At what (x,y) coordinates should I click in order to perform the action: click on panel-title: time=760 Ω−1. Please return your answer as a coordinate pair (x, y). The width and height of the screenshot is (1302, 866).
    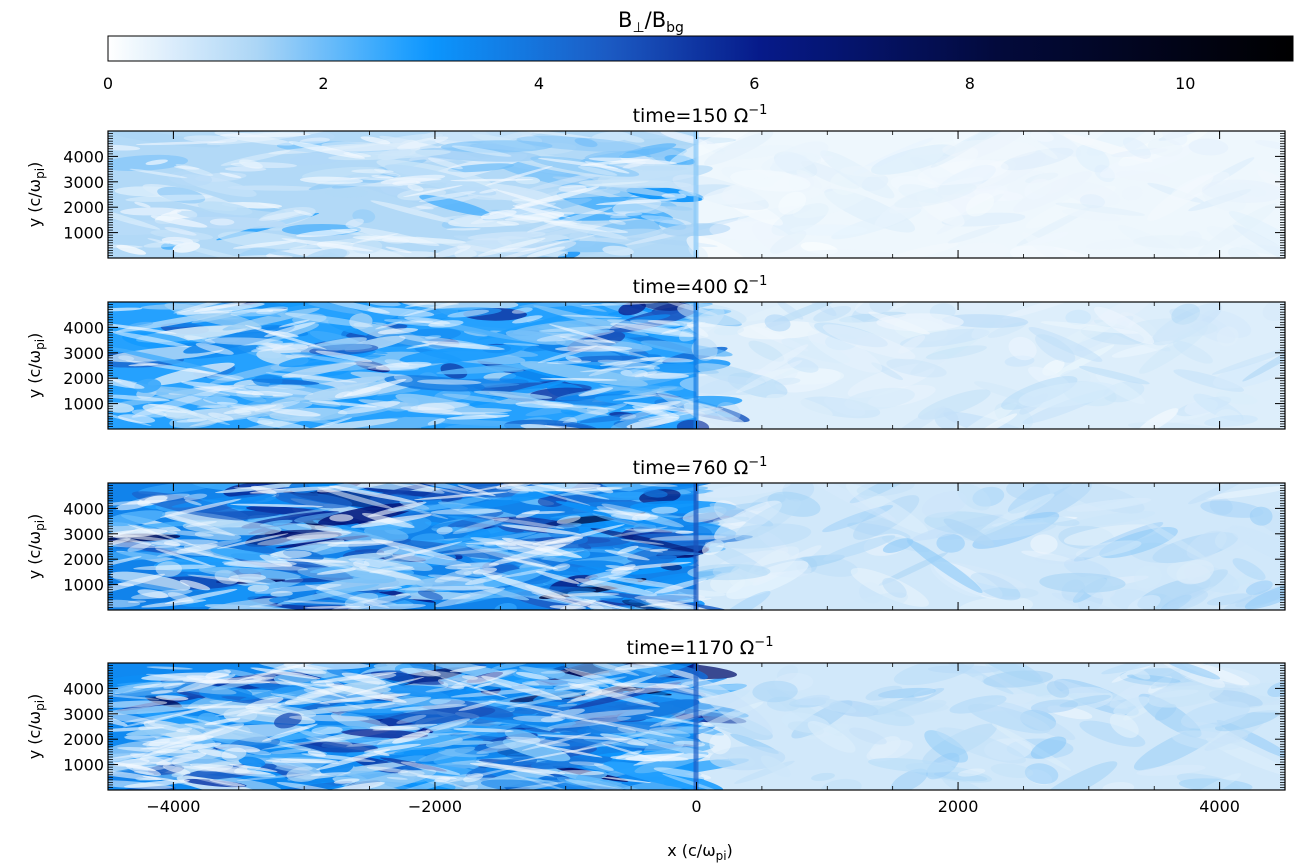
    Looking at the image, I should click on (700, 467).